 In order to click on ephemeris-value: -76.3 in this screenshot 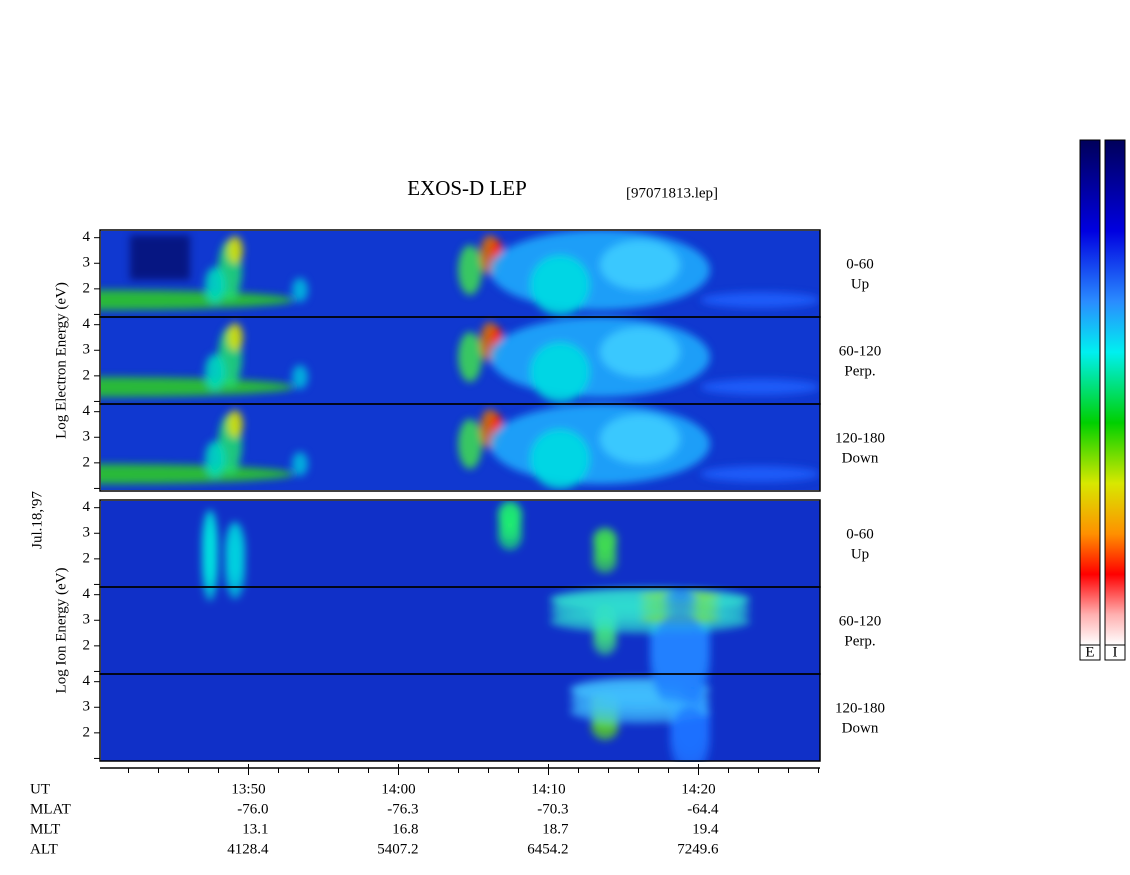, I will do `click(402, 809)`.